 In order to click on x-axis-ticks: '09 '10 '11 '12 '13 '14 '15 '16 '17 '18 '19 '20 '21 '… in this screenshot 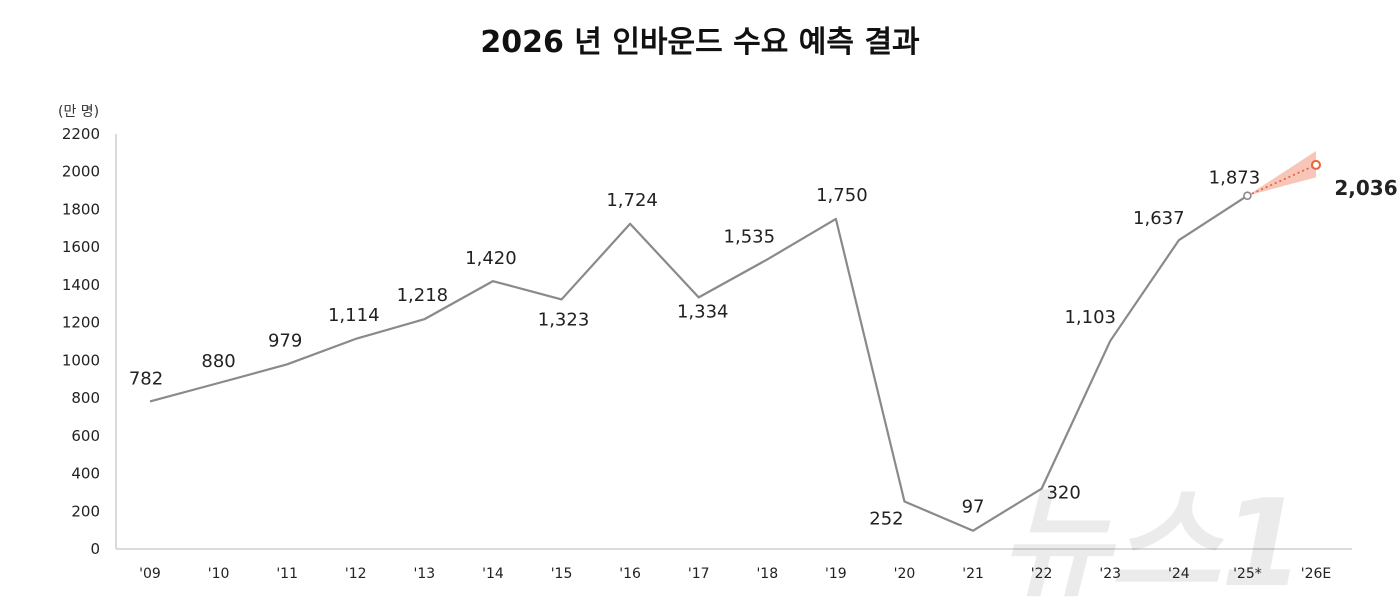, I will do `click(735, 574)`.